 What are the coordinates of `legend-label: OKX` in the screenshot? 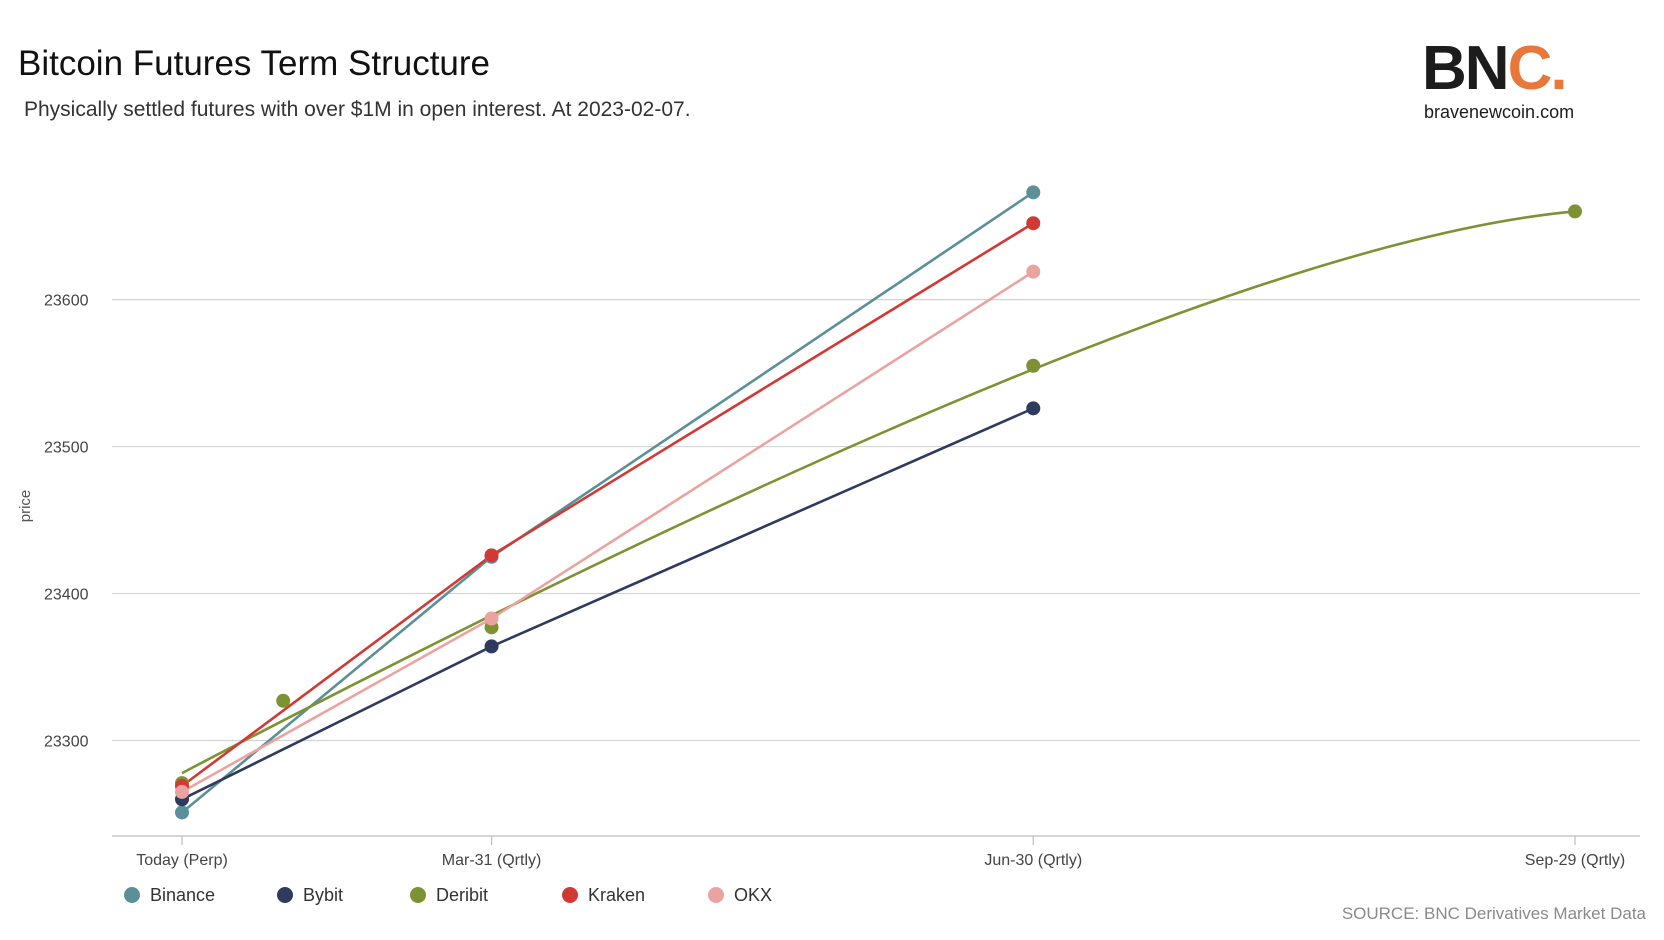 It's located at (753, 895).